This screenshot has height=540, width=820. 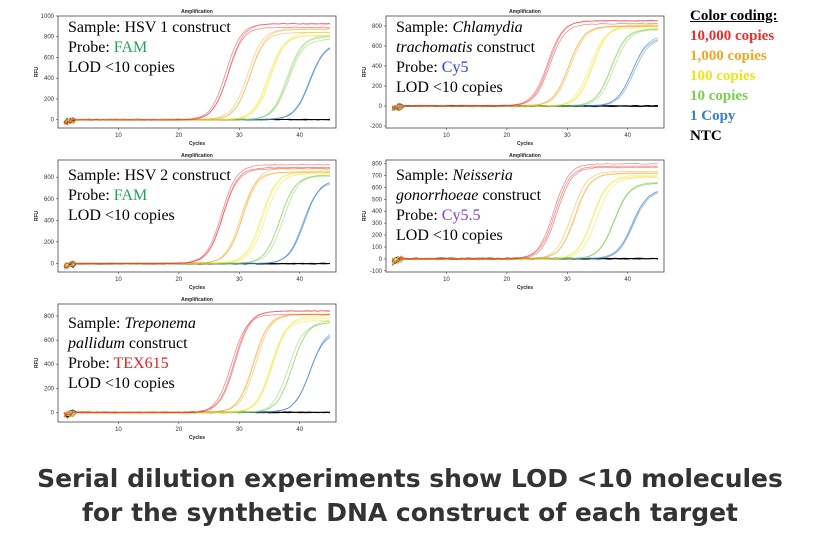 I want to click on probe-name: TEX615, so click(x=141, y=363).